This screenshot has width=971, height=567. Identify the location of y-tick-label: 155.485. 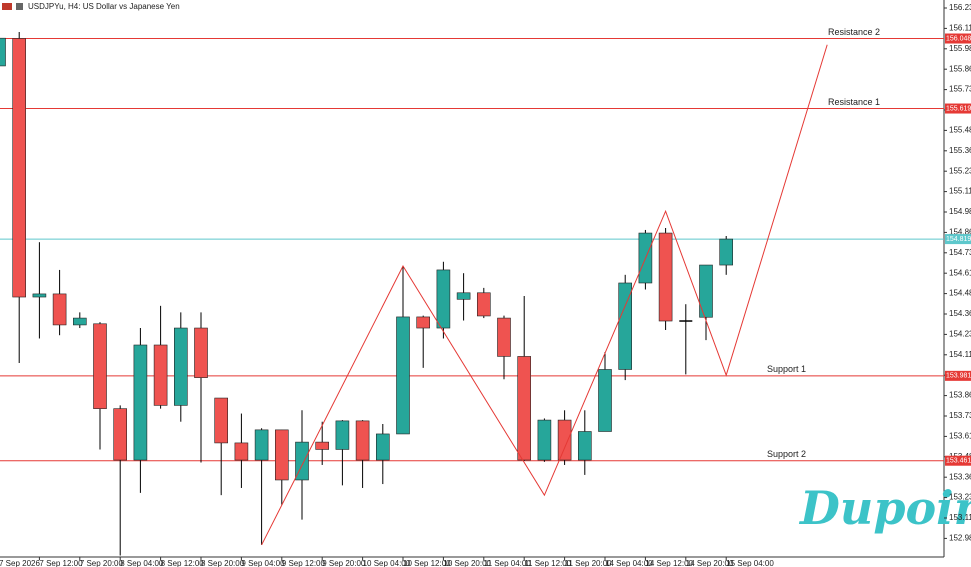
(960, 130).